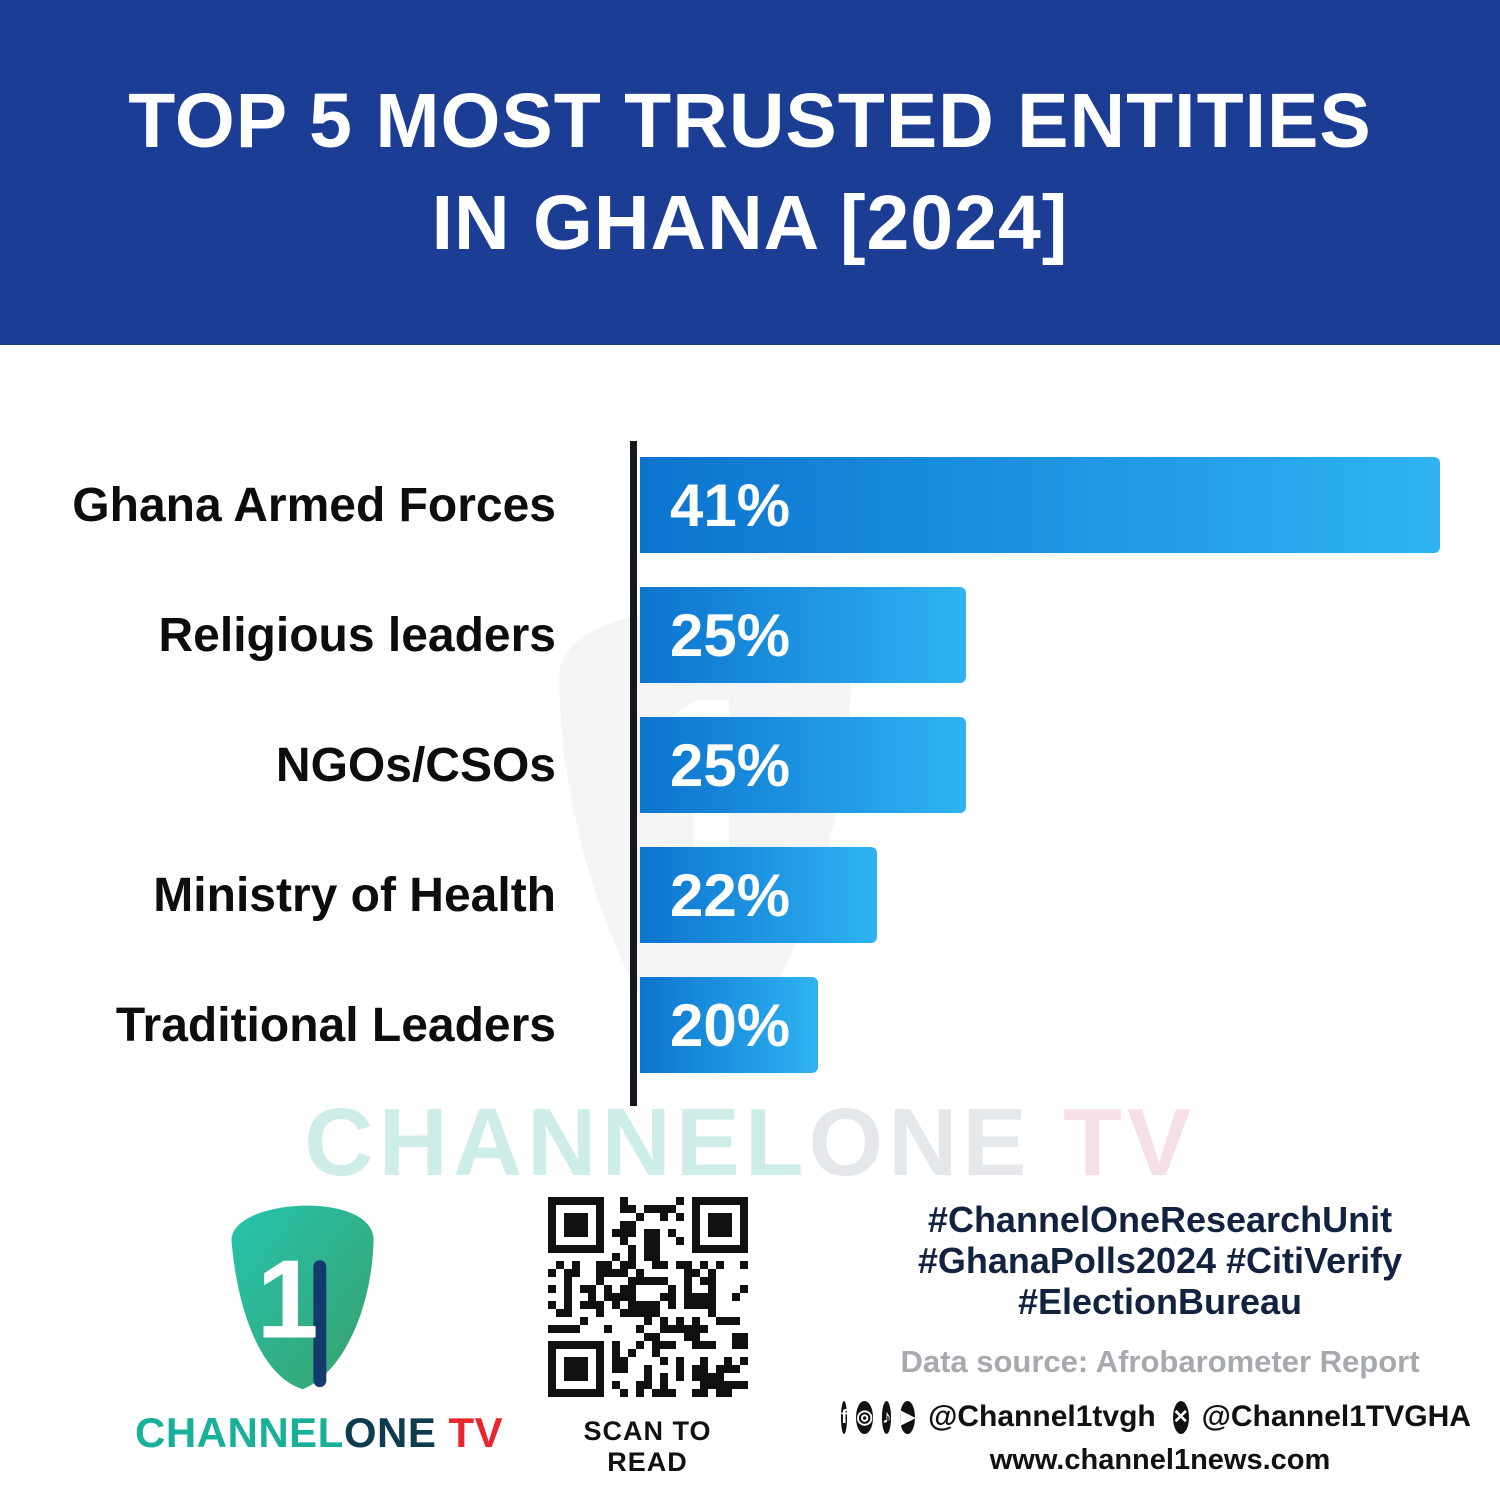  I want to click on logo-text-tv: TV, so click(470, 1432).